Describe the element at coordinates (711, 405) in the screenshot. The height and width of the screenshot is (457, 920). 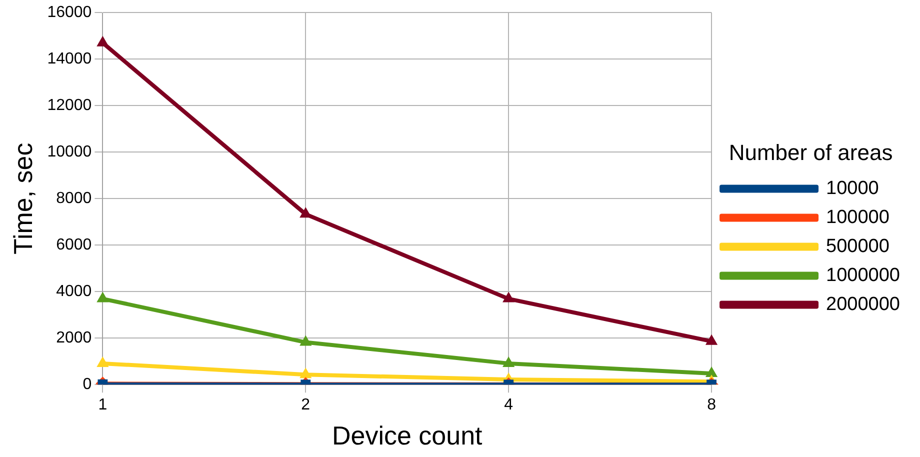
I see `x-tick-label: 8` at that location.